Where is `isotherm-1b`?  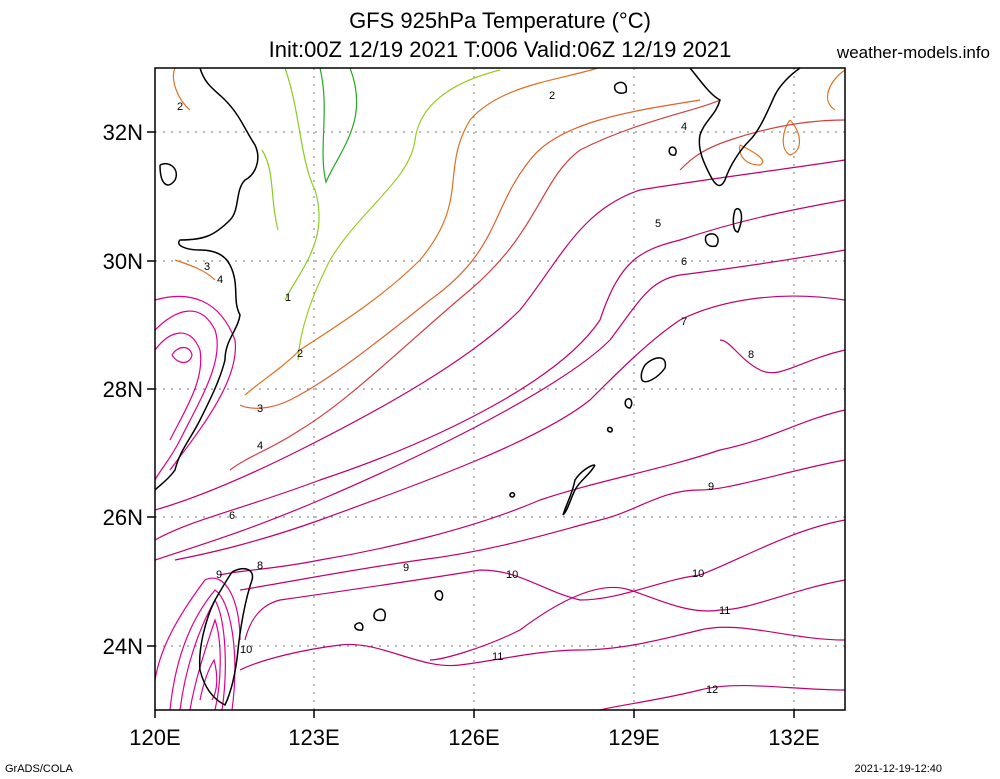
isotherm-1b is located at coordinates (270, 190).